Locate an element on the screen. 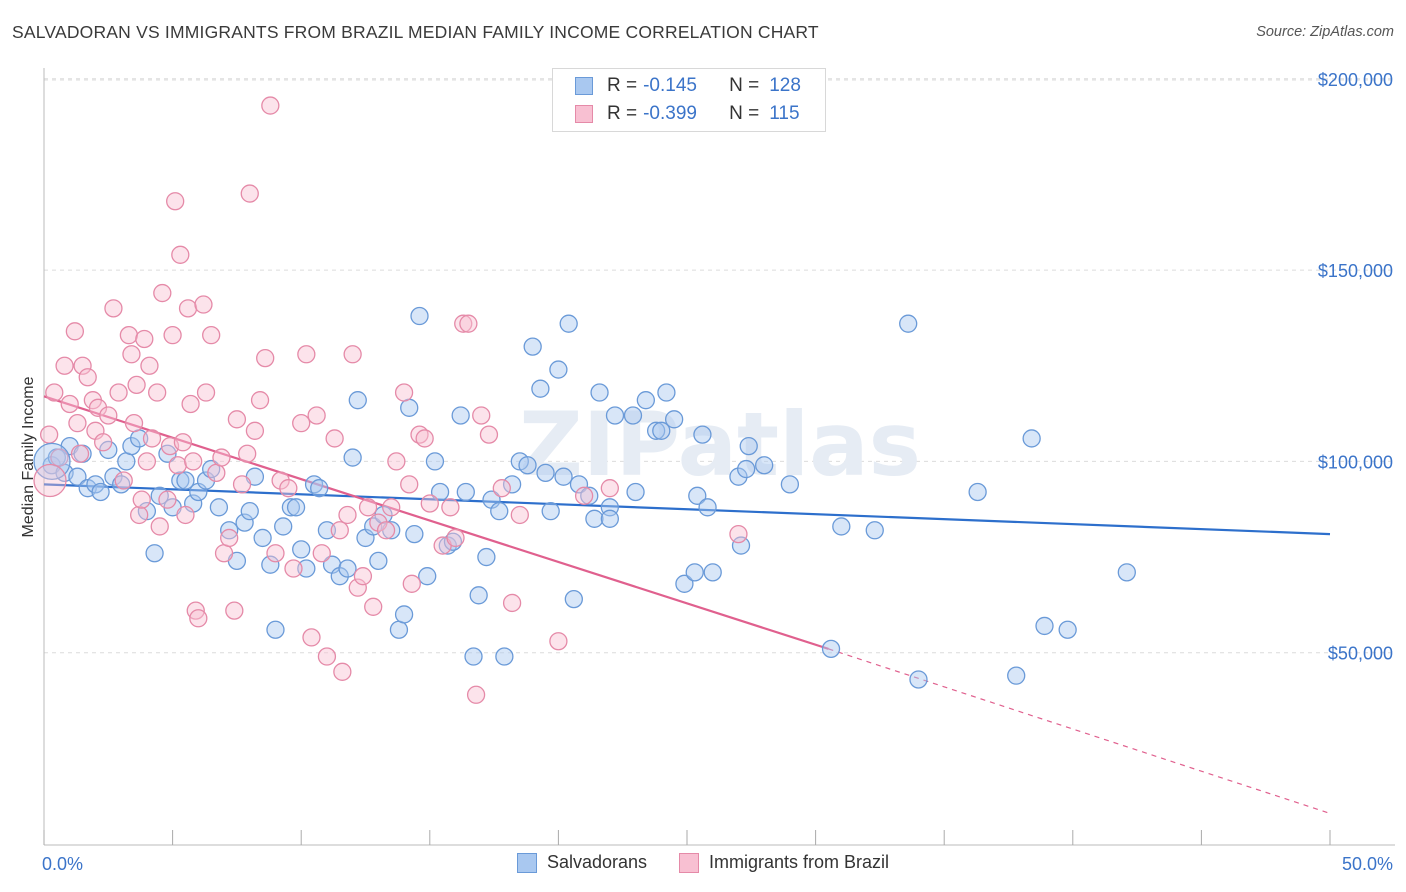 The width and height of the screenshot is (1406, 892). series-legend: Salvadorans Immigrants from Brazil is located at coordinates (703, 862).